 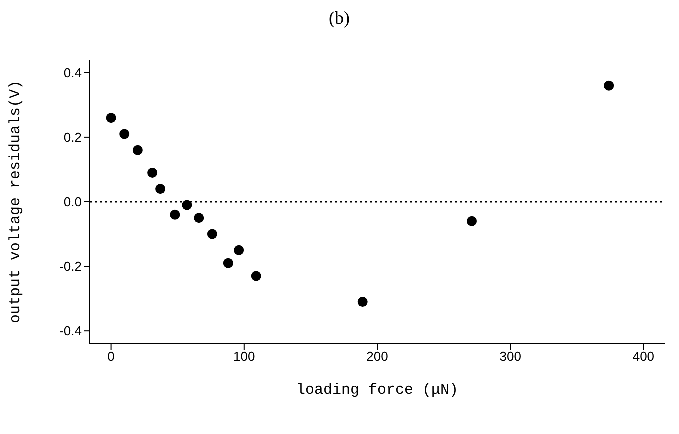 I want to click on y-tick-label: 0.2, so click(x=73, y=138).